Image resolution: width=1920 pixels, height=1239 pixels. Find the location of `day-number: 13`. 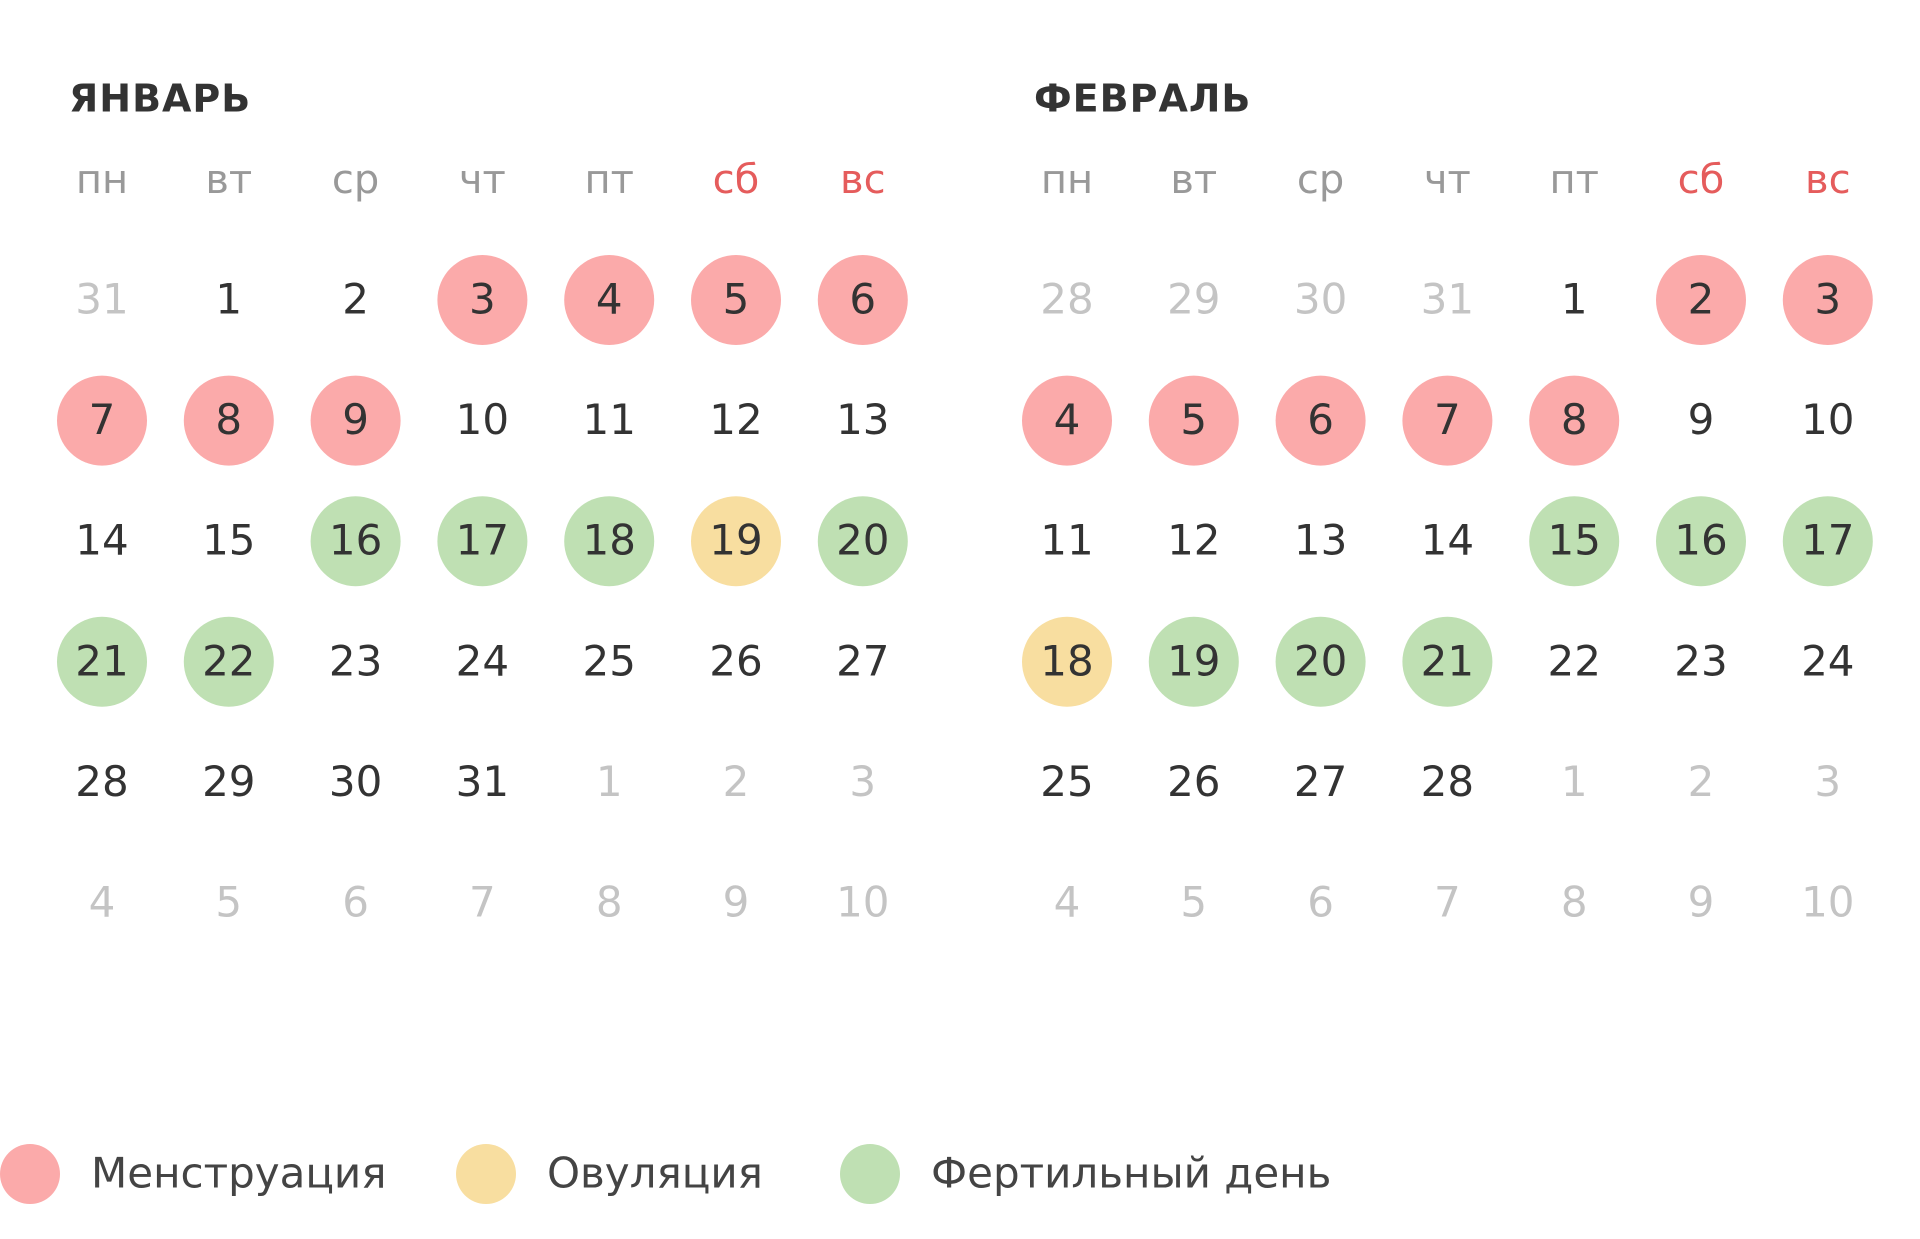

day-number: 13 is located at coordinates (862, 419).